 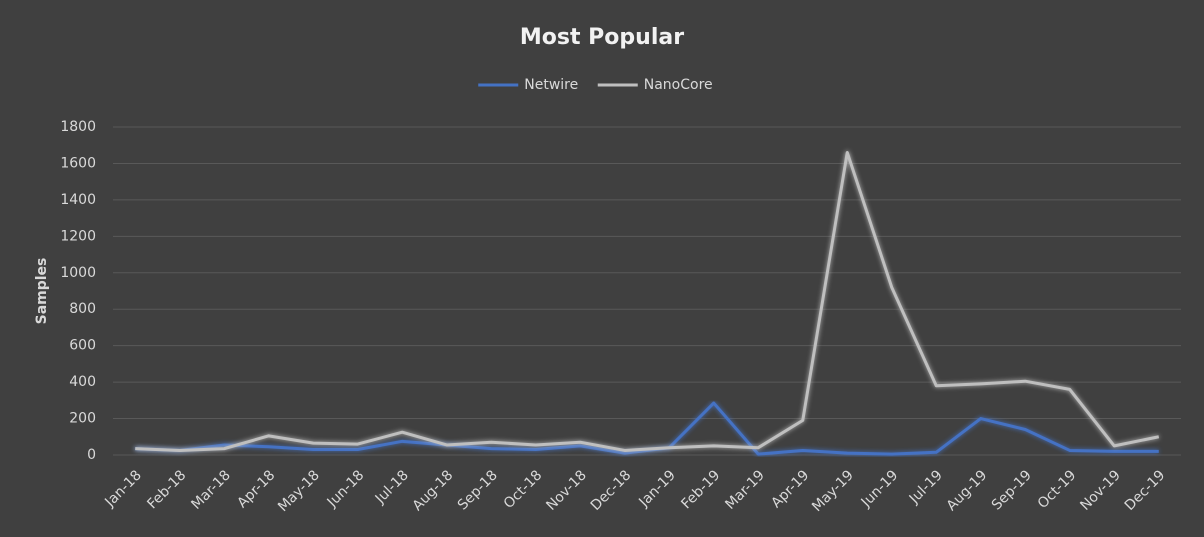 What do you see at coordinates (82, 309) in the screenshot?
I see `y-tick-label: 800` at bounding box center [82, 309].